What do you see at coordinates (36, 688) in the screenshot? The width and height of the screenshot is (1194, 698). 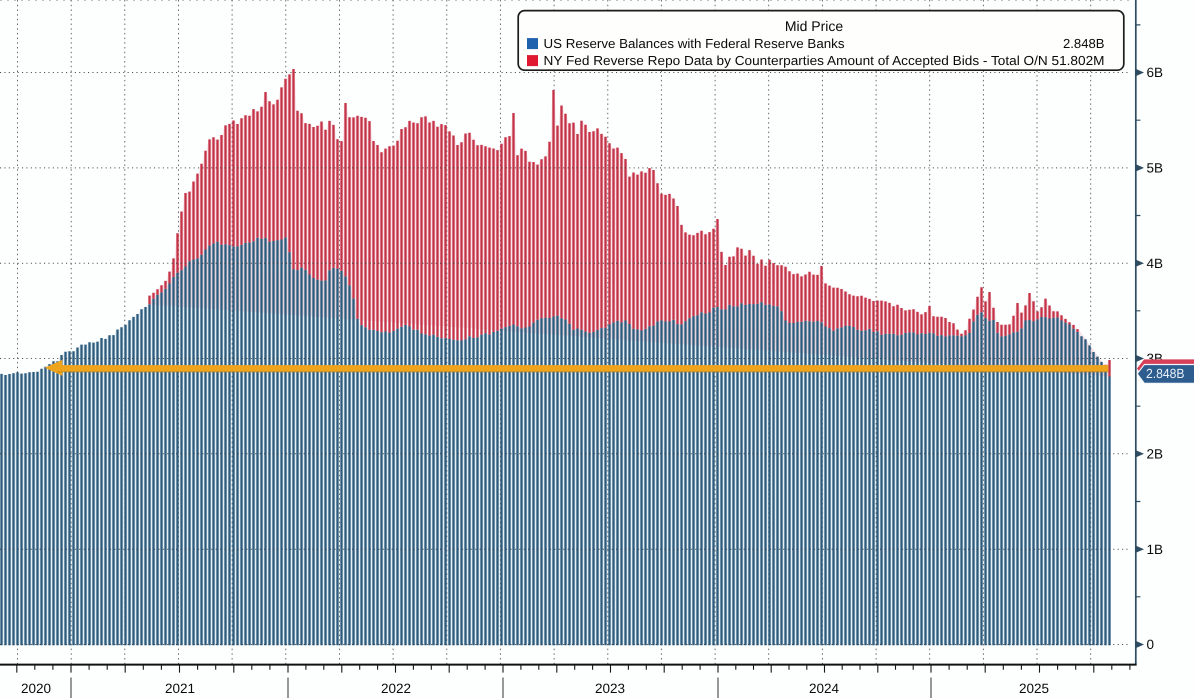 I see `svg-text: 2020` at bounding box center [36, 688].